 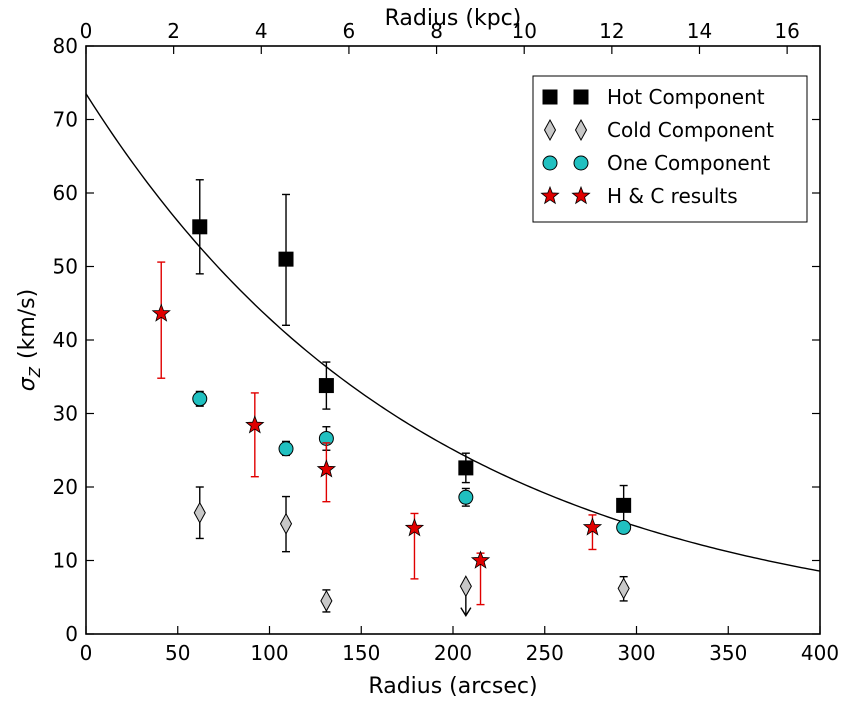 What do you see at coordinates (71, 634) in the screenshot?
I see `y-tick-label: 0` at bounding box center [71, 634].